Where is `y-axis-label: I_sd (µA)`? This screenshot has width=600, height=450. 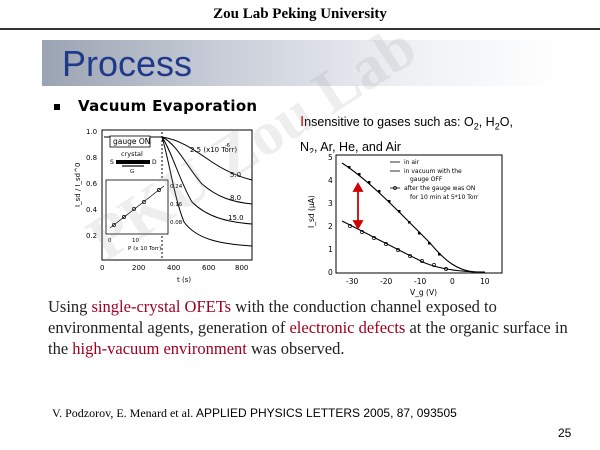
y-axis-label: I_sd (µA) is located at coordinates (311, 211).